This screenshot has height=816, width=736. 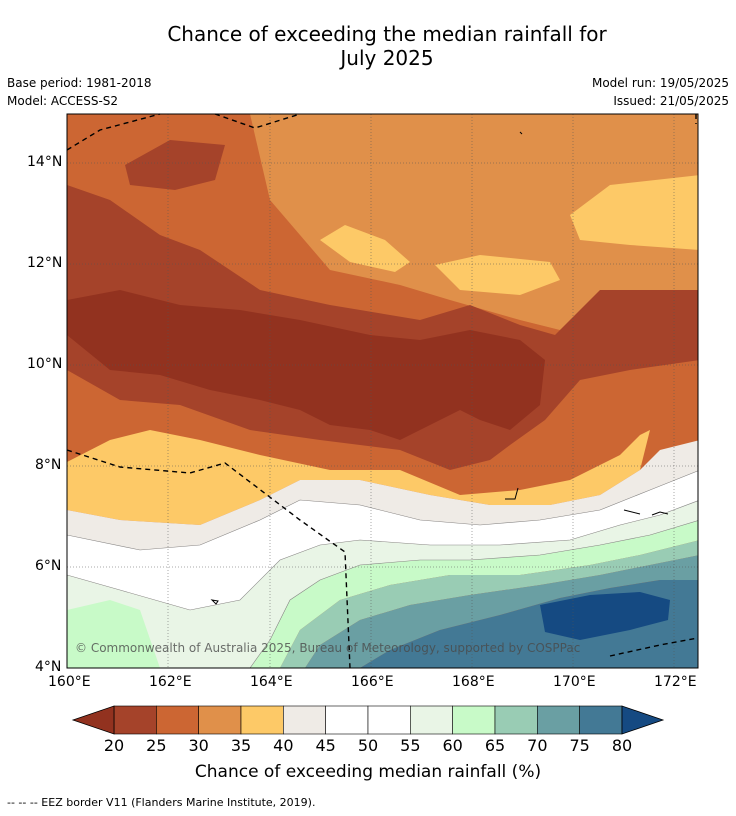 What do you see at coordinates (45, 162) in the screenshot?
I see `lat-tick: 14°N` at bounding box center [45, 162].